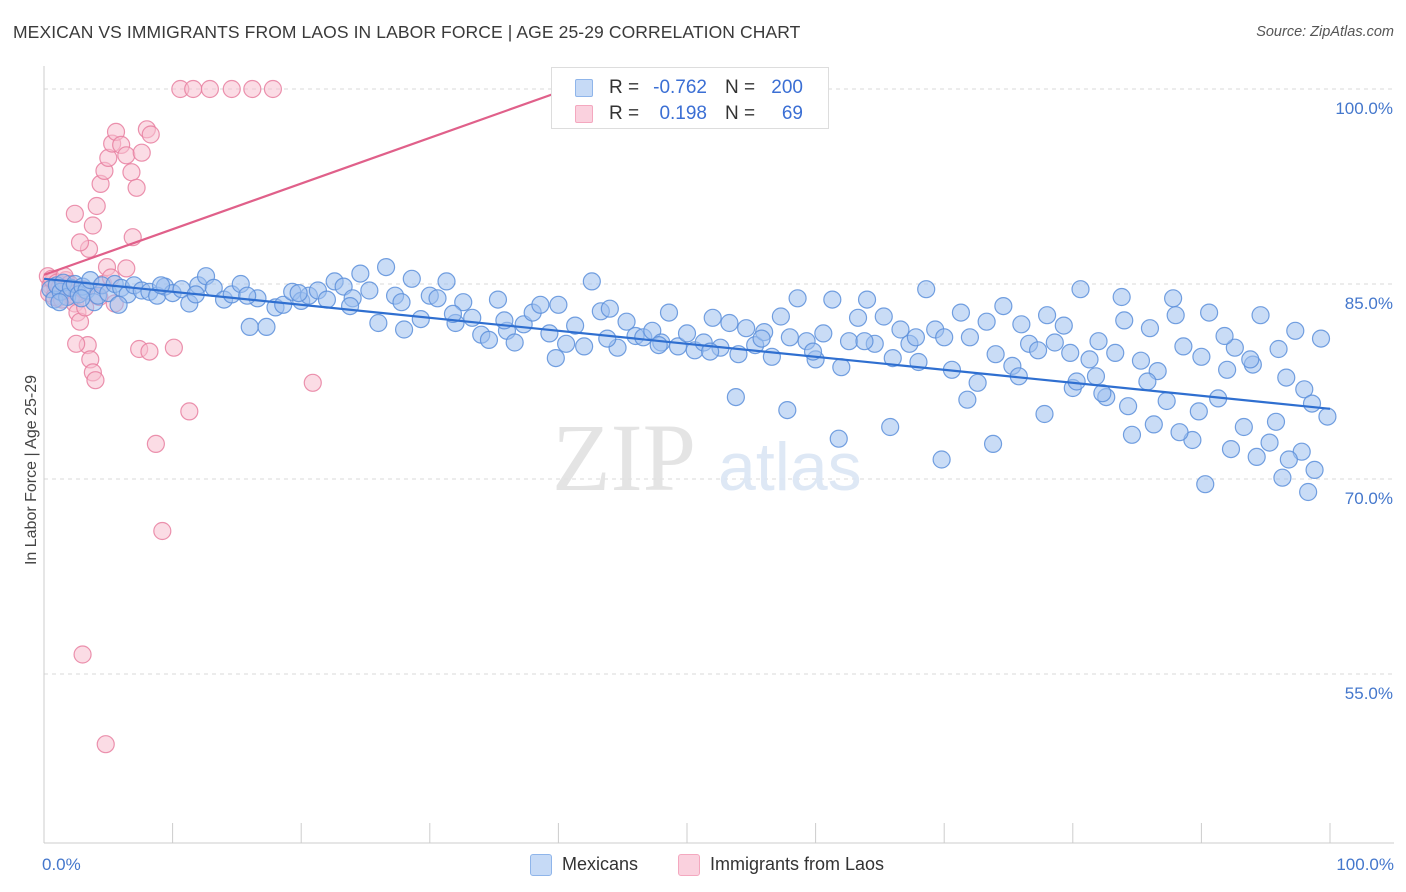 The width and height of the screenshot is (1406, 892). I want to click on y-tick-label: 100.0%, so click(1364, 108).